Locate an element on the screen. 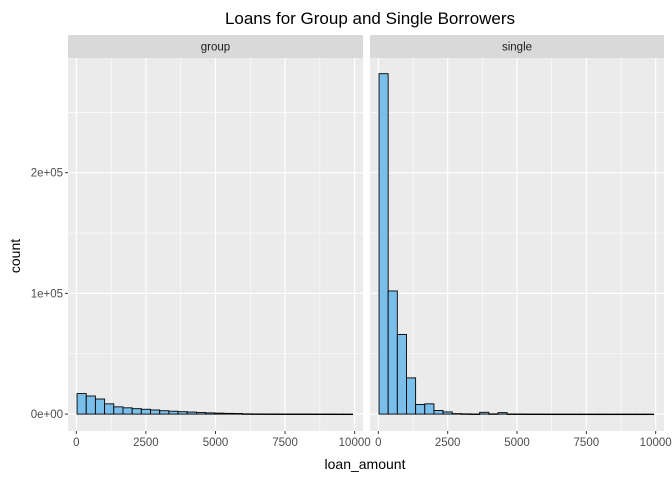  y-tick-label: 1e+05 is located at coordinates (47, 294).